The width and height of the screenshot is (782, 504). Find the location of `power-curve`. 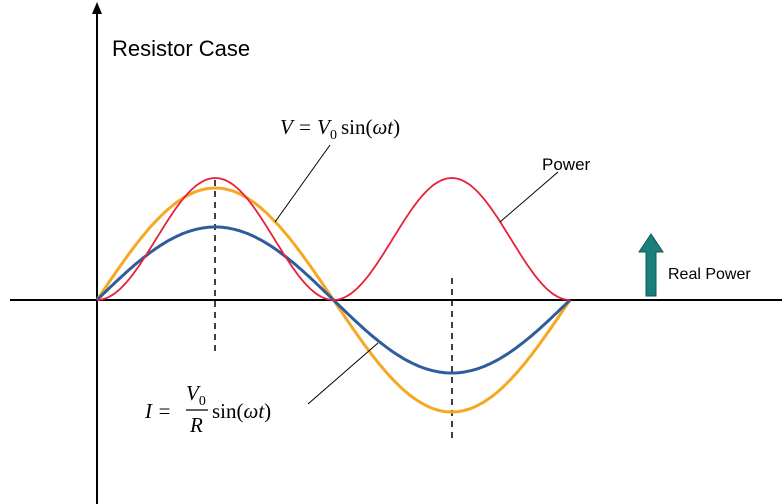

power-curve is located at coordinates (333, 239).